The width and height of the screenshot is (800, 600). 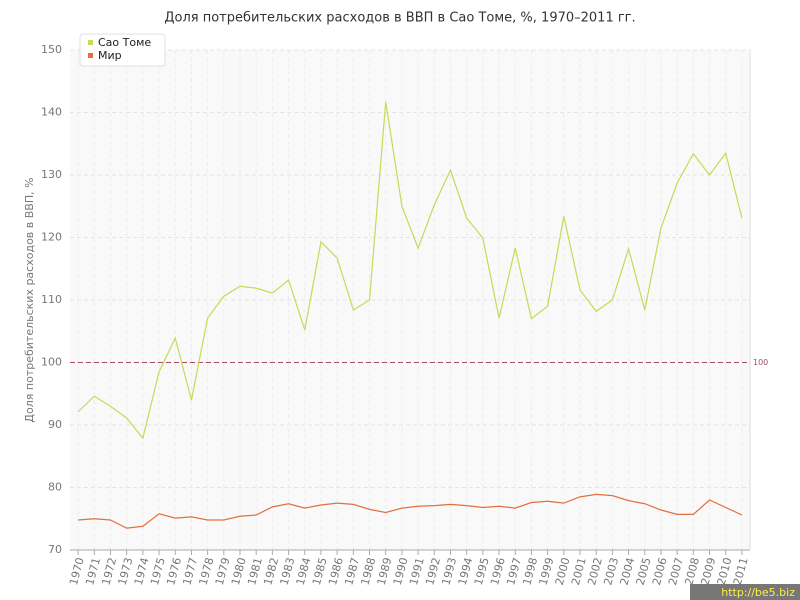 I want to click on series-line, so click(x=410, y=511).